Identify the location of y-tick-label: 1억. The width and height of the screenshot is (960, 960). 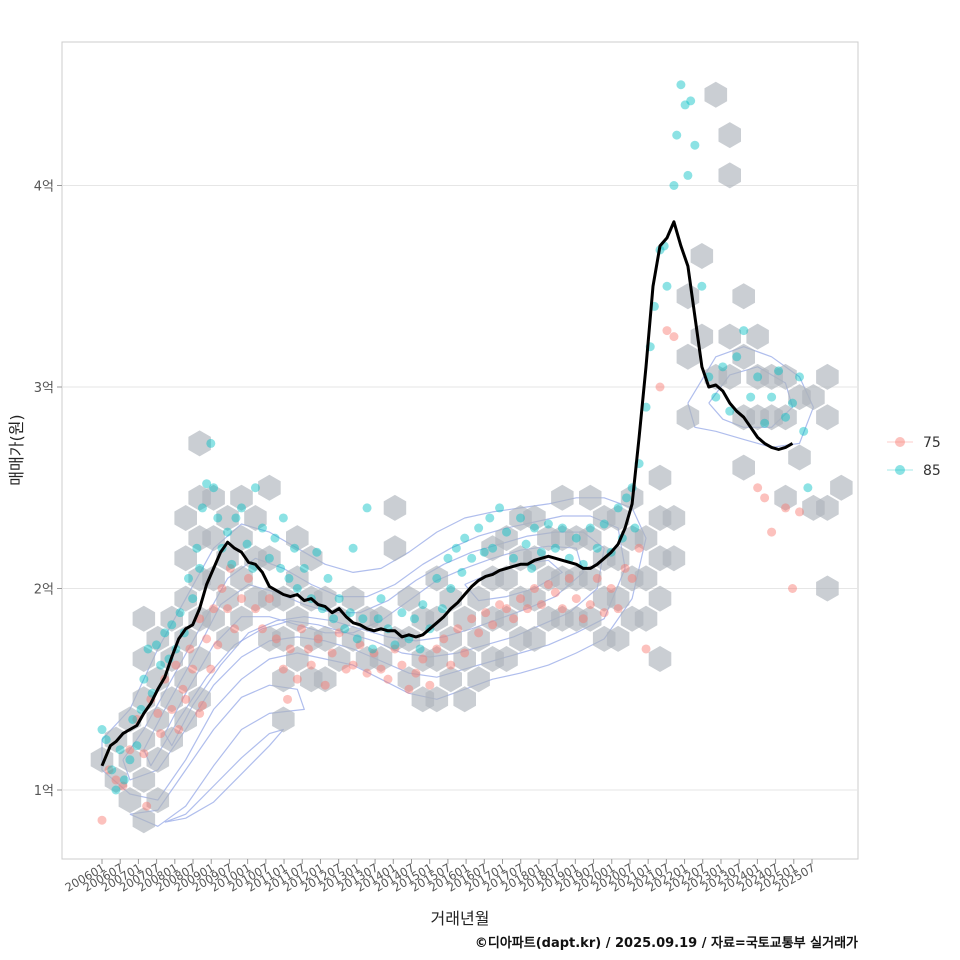
(44, 791).